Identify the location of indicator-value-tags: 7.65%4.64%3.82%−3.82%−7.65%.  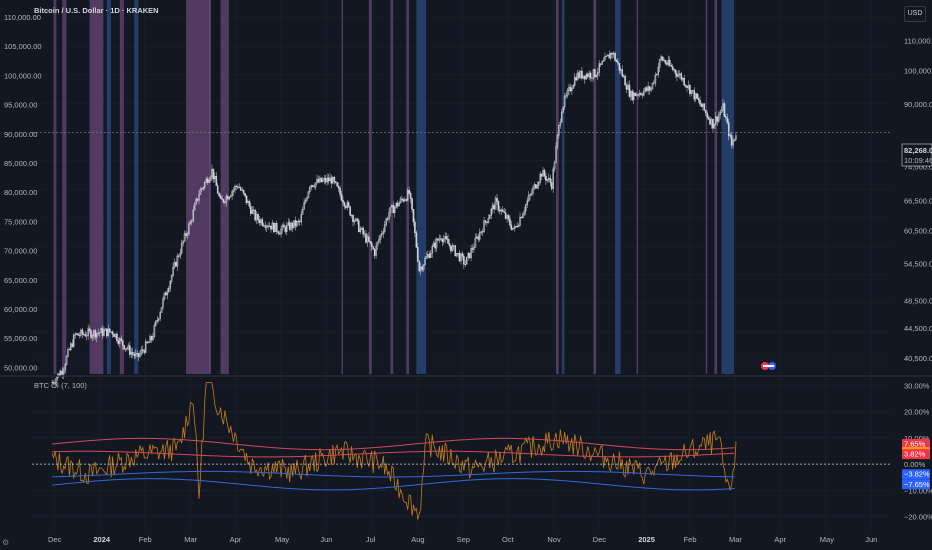
(916, 464).